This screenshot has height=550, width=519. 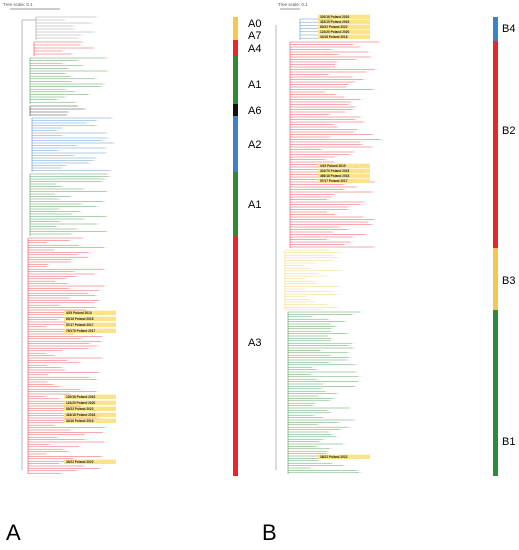 What do you see at coordinates (342, 245) in the screenshot?
I see `panel-b-leaf-labels` at bounding box center [342, 245].